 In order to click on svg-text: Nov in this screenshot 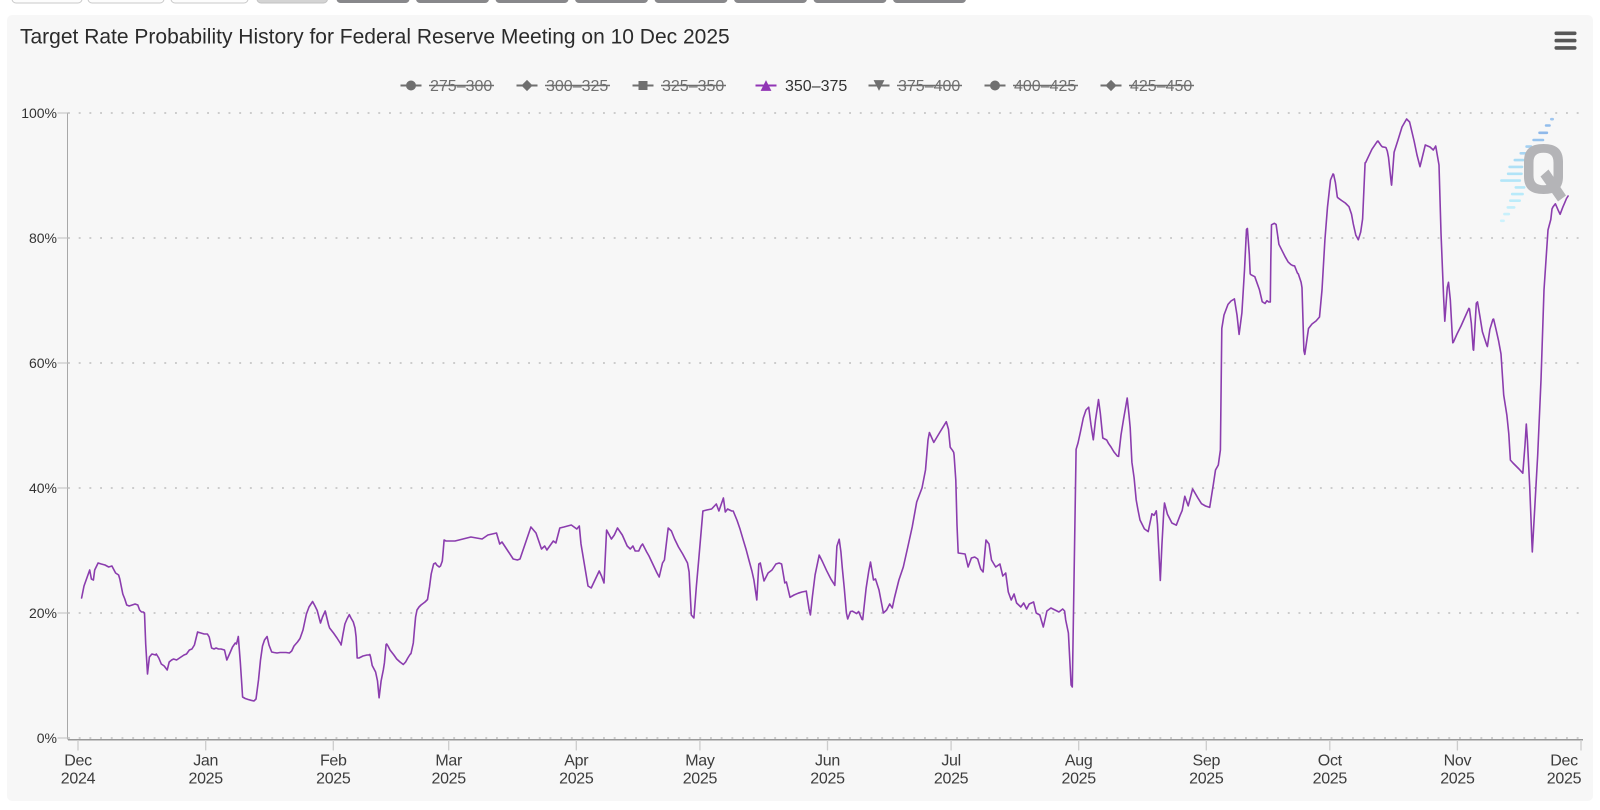, I will do `click(1458, 760)`.